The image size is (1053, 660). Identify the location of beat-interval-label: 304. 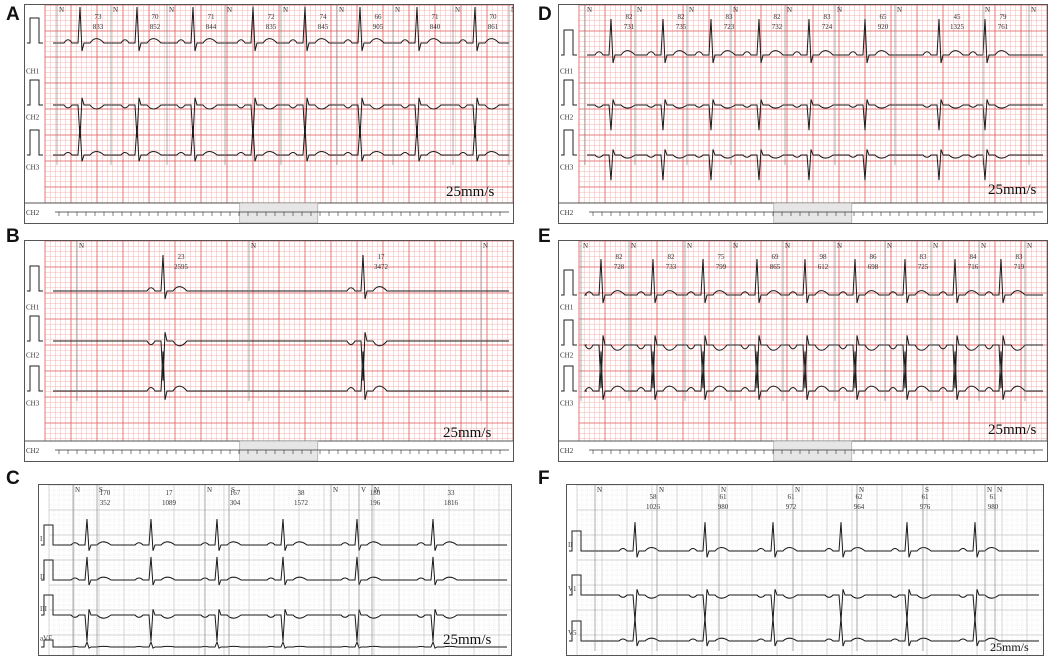
(235, 503).